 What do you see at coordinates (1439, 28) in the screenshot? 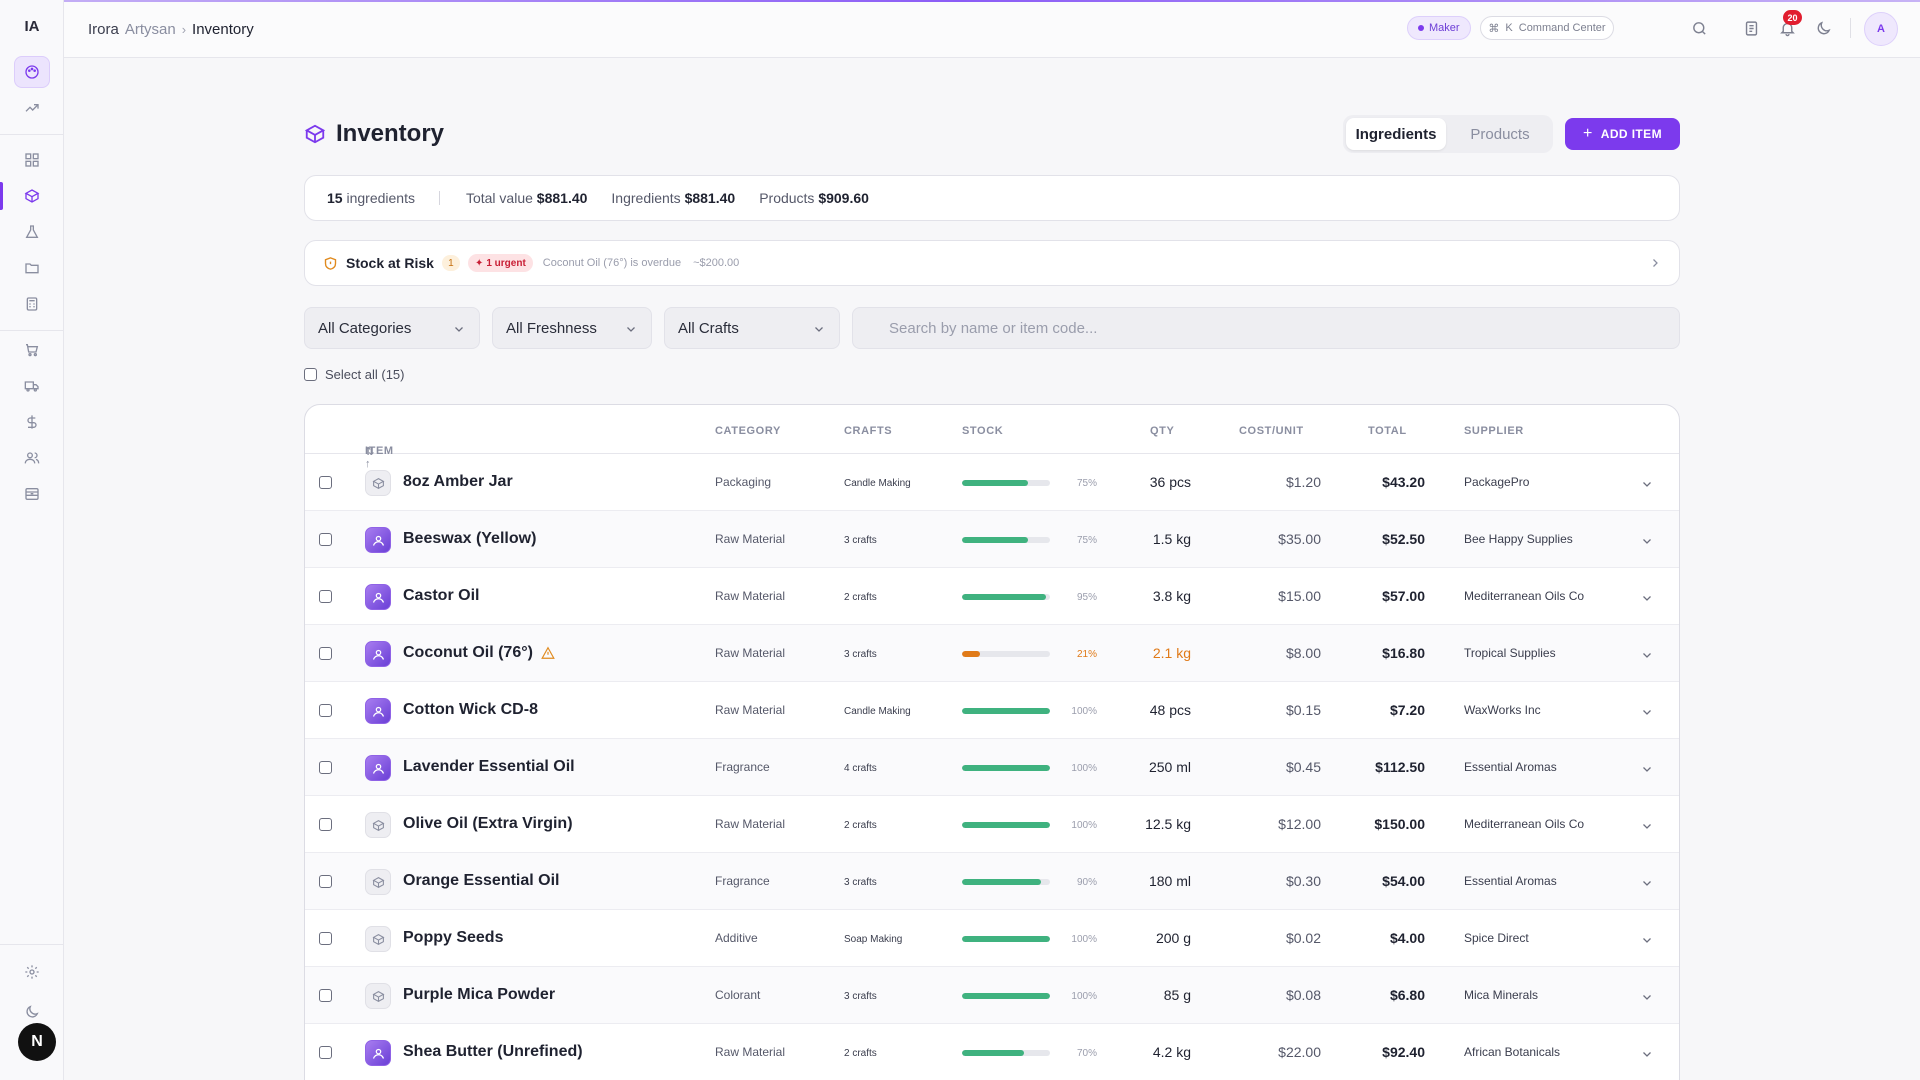
I see `mode-badge: Maker` at bounding box center [1439, 28].